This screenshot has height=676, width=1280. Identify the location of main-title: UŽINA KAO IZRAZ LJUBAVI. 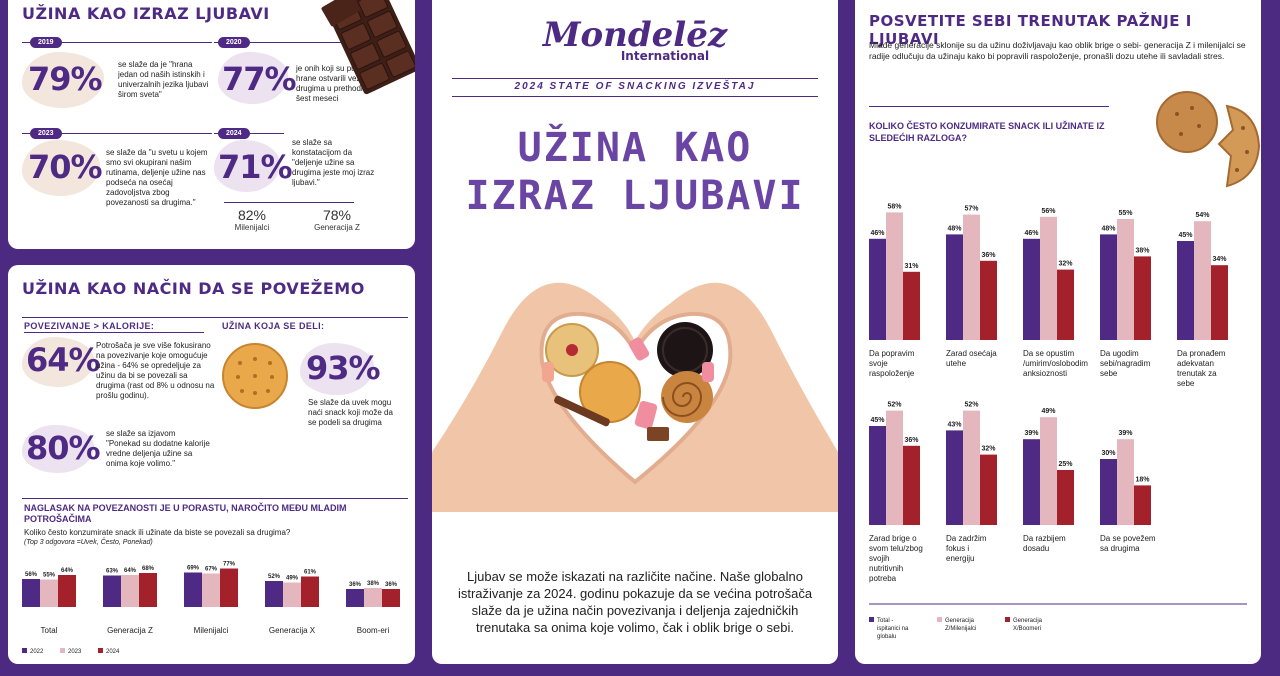
(635, 172).